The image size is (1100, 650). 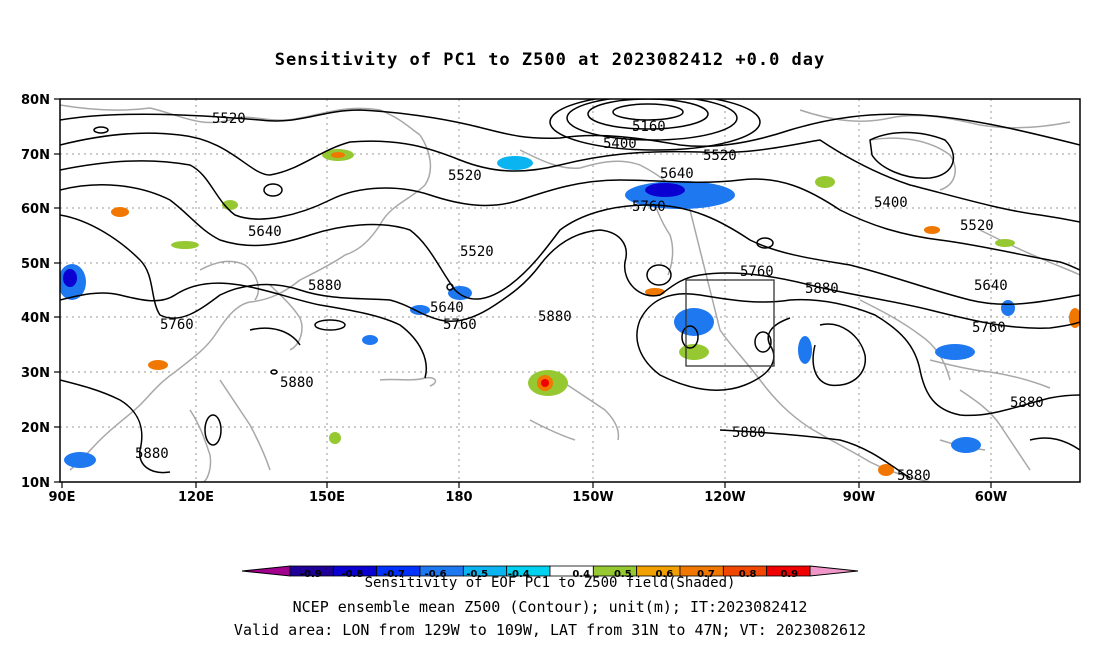 I want to click on lon-label-120w: 120W, so click(x=724, y=497).